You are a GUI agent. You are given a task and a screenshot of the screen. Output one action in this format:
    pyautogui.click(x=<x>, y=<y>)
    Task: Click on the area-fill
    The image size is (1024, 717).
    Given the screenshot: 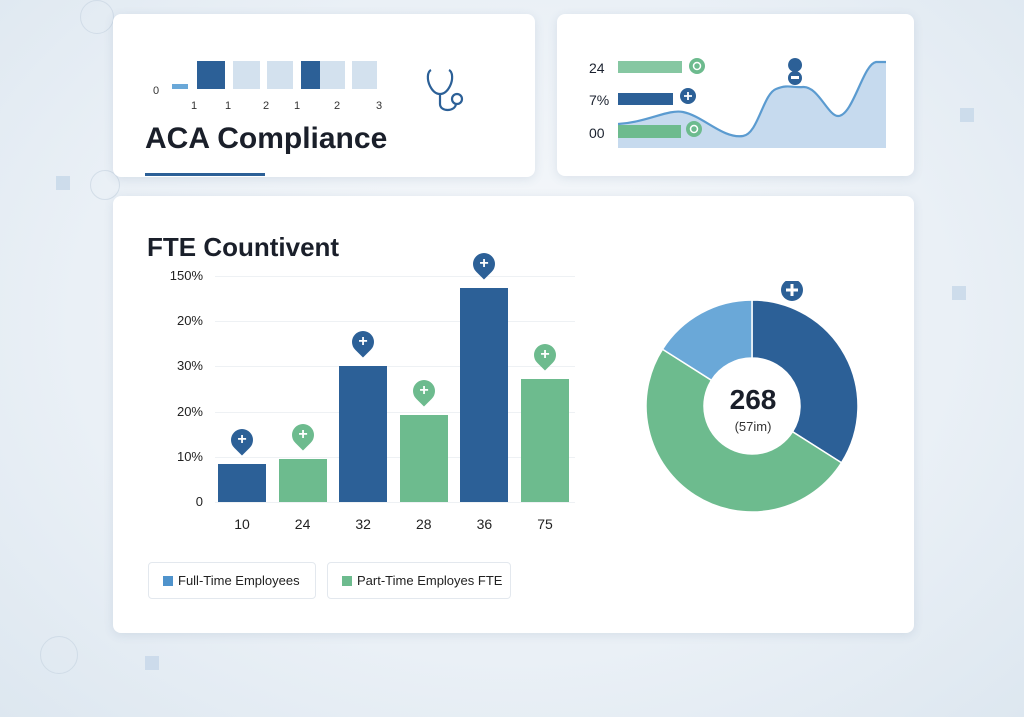 What is the action you would take?
    pyautogui.click(x=752, y=105)
    